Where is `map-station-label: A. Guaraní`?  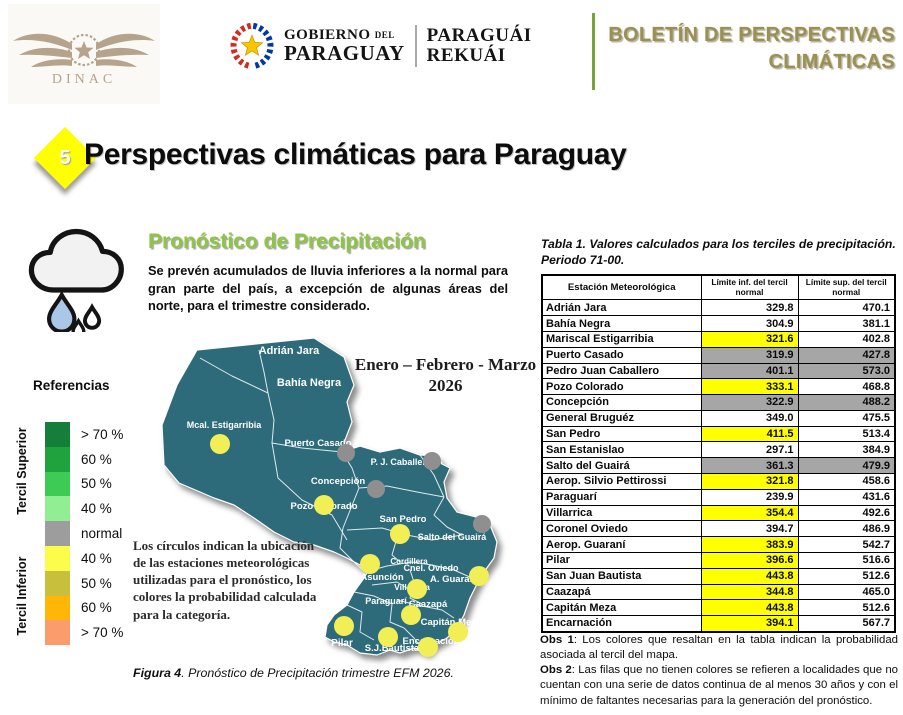
map-station-label: A. Guaraní is located at coordinates (454, 579).